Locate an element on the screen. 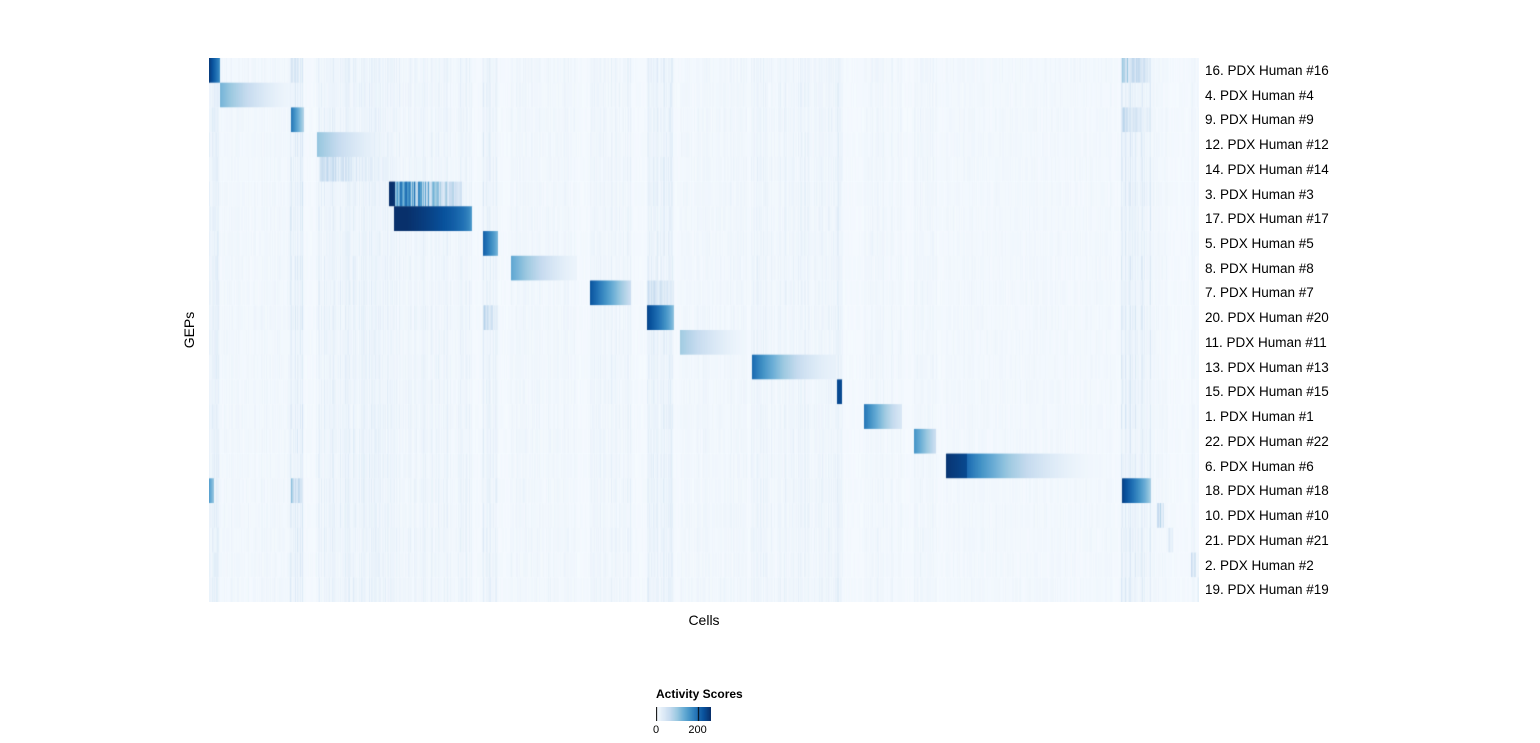 This screenshot has height=743, width=1540. y-axis-label: GEPs is located at coordinates (189, 330).